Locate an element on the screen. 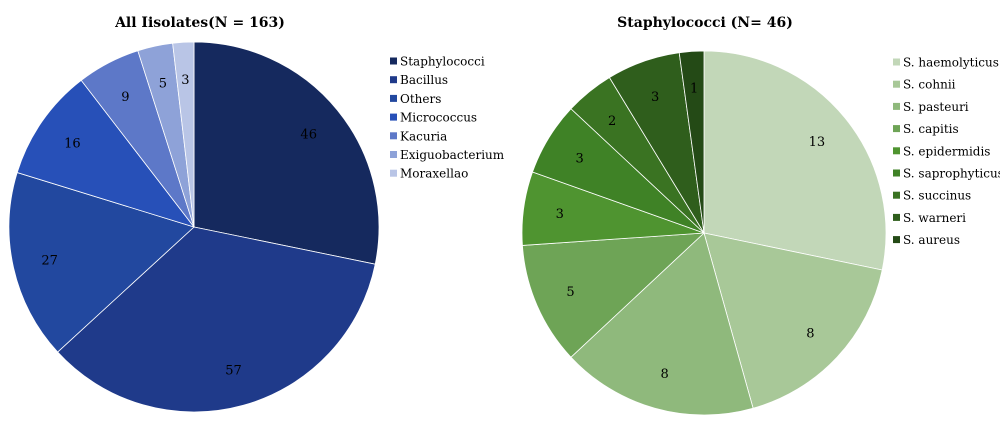  slice-value-label: 57 is located at coordinates (233, 371).